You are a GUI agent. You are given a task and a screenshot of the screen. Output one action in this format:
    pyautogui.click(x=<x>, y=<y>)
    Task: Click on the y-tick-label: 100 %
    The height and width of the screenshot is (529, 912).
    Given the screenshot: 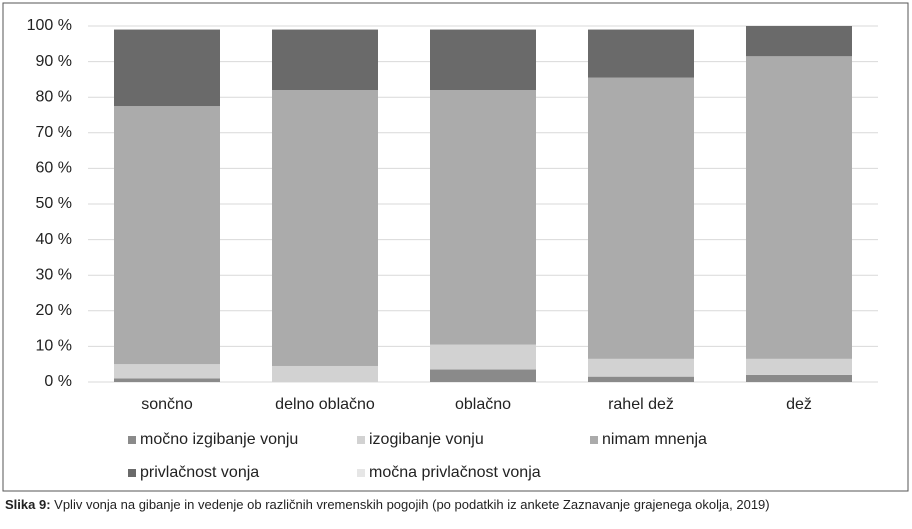 What is the action you would take?
    pyautogui.click(x=49, y=25)
    